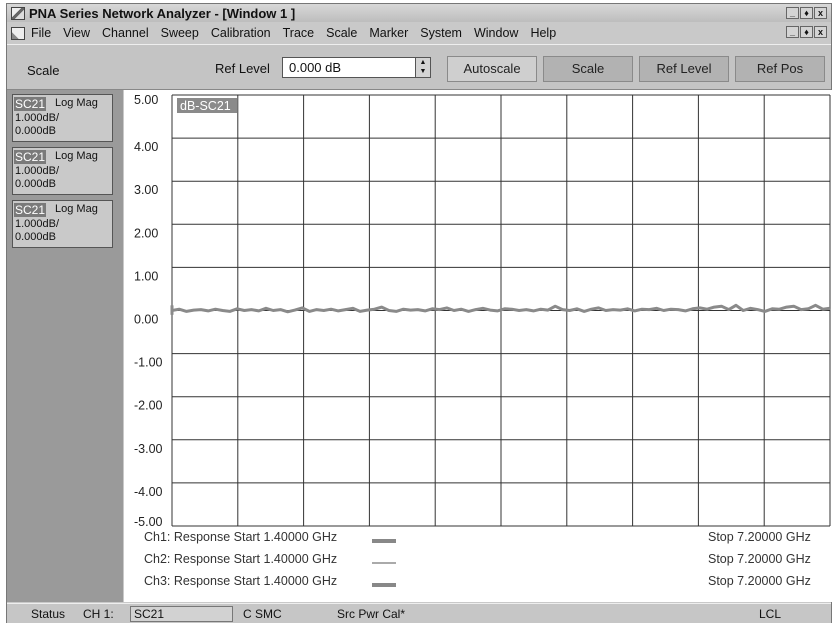 This screenshot has height=624, width=837. What do you see at coordinates (146, 320) in the screenshot?
I see `y-tick-label: 0.00` at bounding box center [146, 320].